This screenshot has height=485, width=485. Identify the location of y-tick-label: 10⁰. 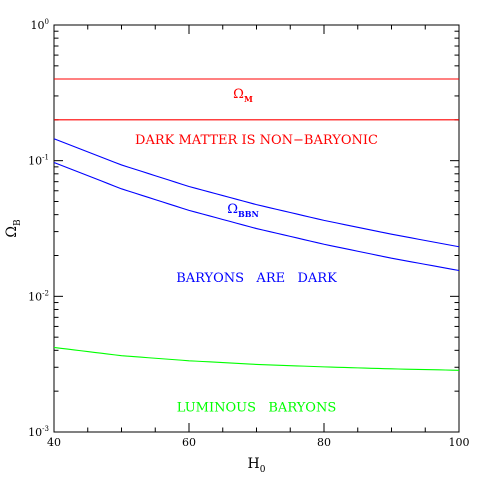
(40, 25).